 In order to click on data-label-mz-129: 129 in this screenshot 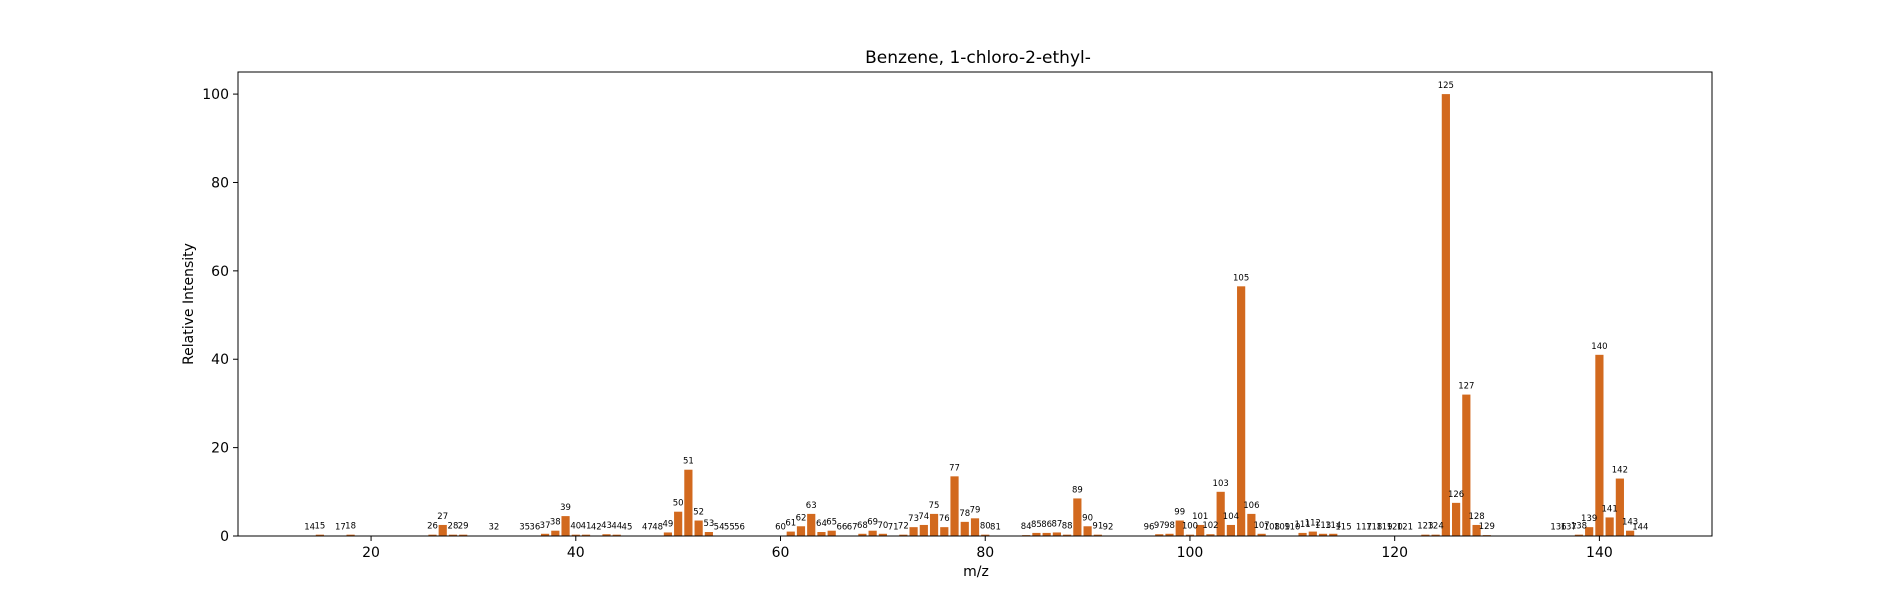, I will do `click(1487, 527)`.